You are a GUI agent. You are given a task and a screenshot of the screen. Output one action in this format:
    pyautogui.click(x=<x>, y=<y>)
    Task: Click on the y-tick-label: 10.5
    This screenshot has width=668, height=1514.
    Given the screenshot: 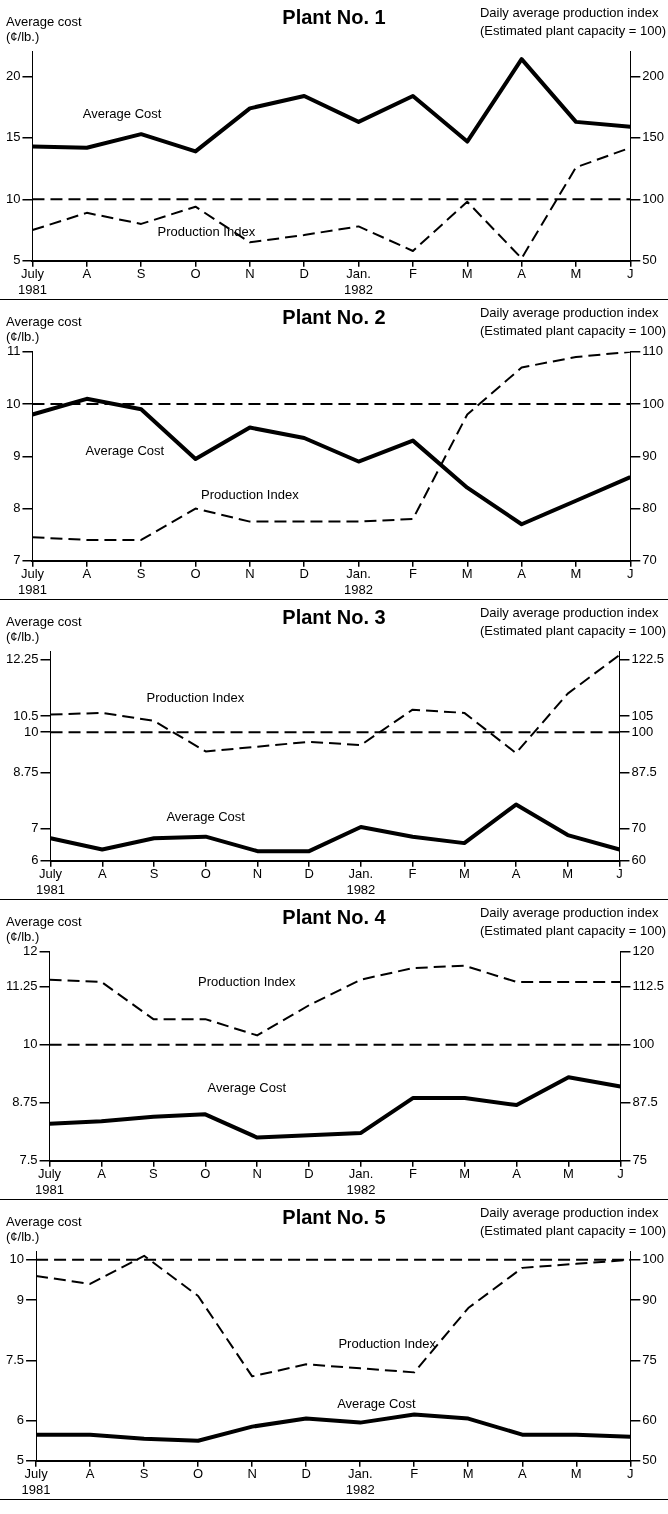 What is the action you would take?
    pyautogui.click(x=26, y=715)
    